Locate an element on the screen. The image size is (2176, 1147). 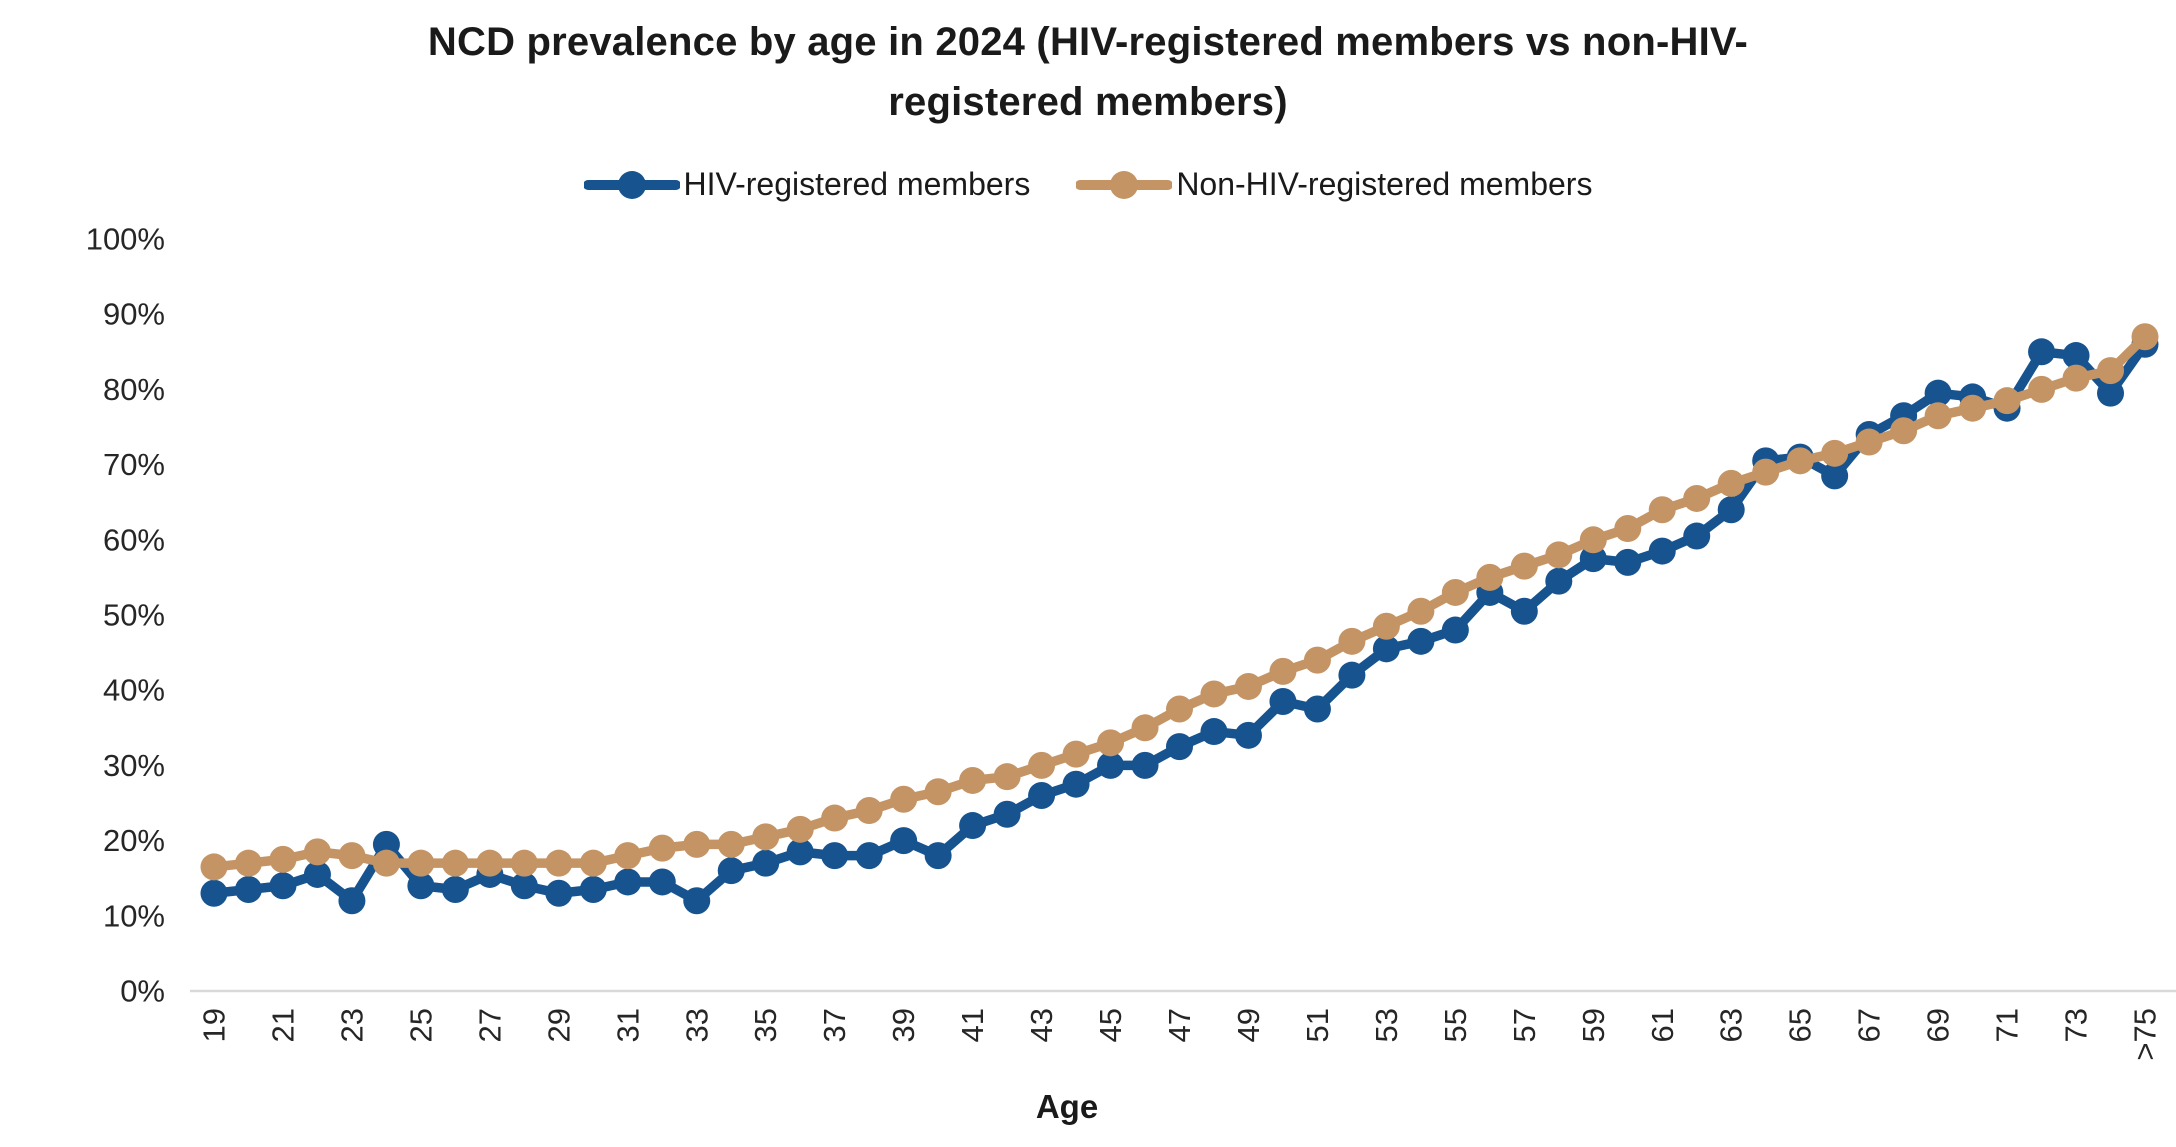
y-tick-label: 80% is located at coordinates (134, 389).